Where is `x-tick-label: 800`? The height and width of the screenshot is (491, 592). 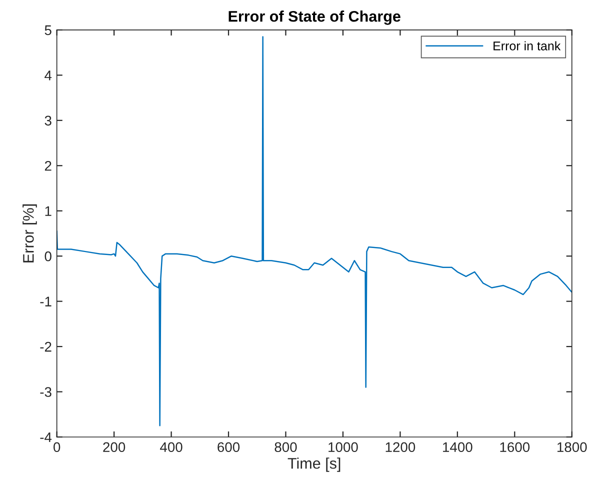
x-tick-label: 800 is located at coordinates (285, 447).